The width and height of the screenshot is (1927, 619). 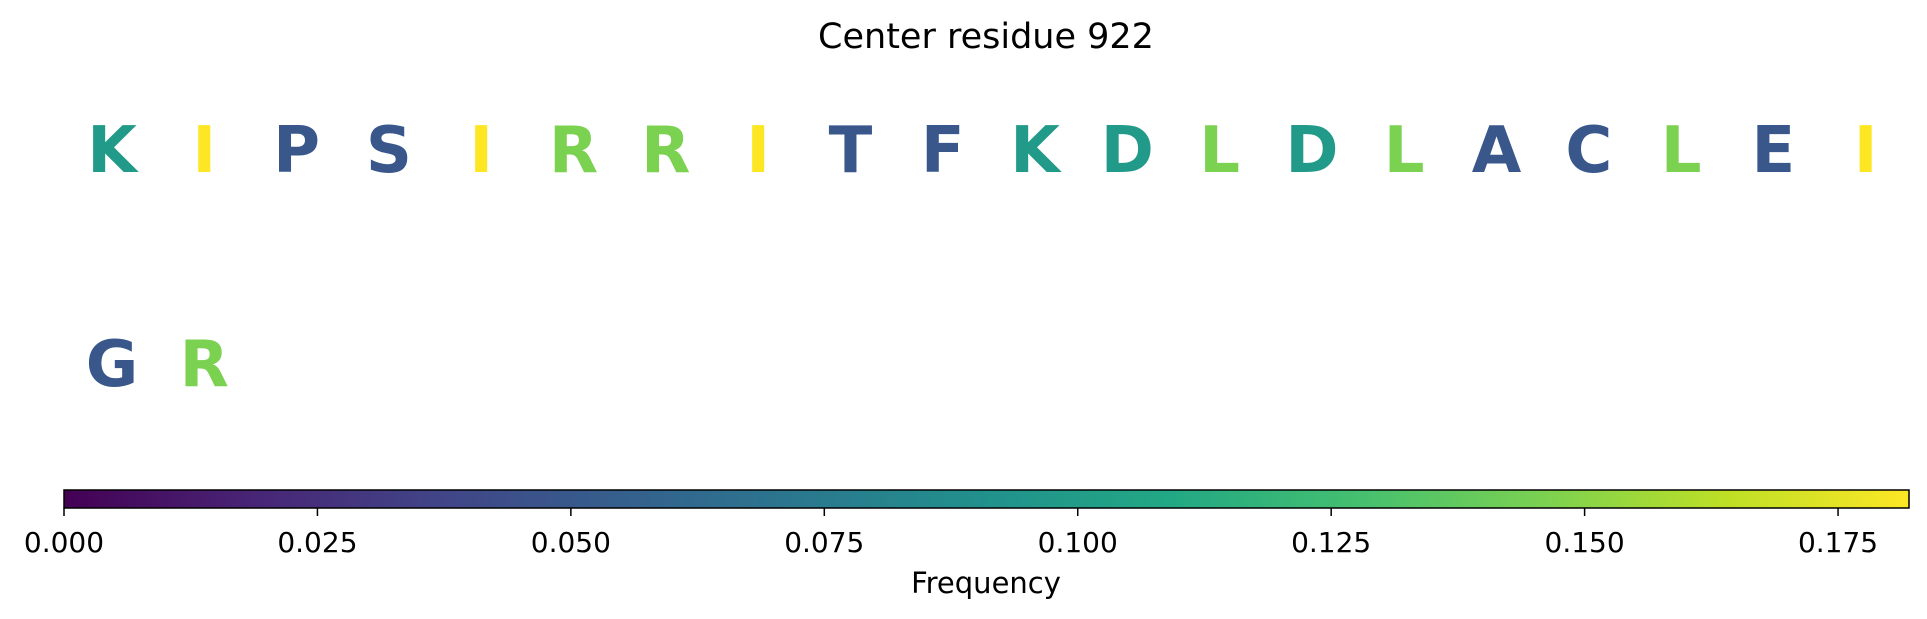 What do you see at coordinates (1331, 542) in the screenshot?
I see `colorbar-tick-label: 0.125` at bounding box center [1331, 542].